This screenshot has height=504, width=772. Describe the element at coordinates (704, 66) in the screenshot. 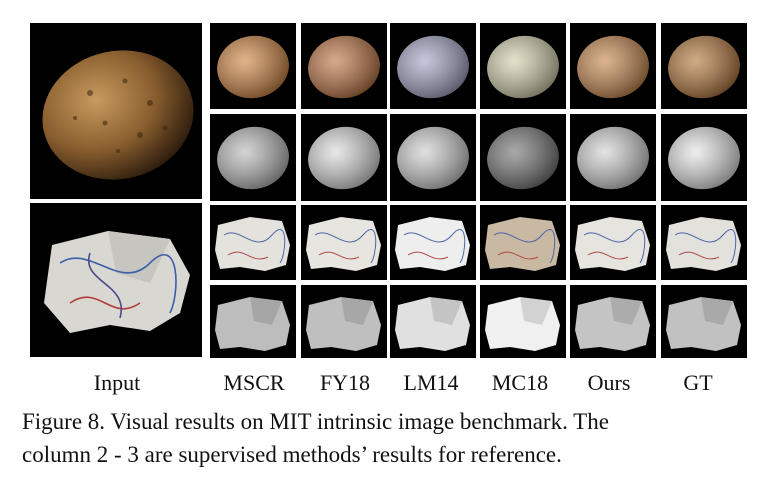

I see `result-potato-albedo-gt` at that location.